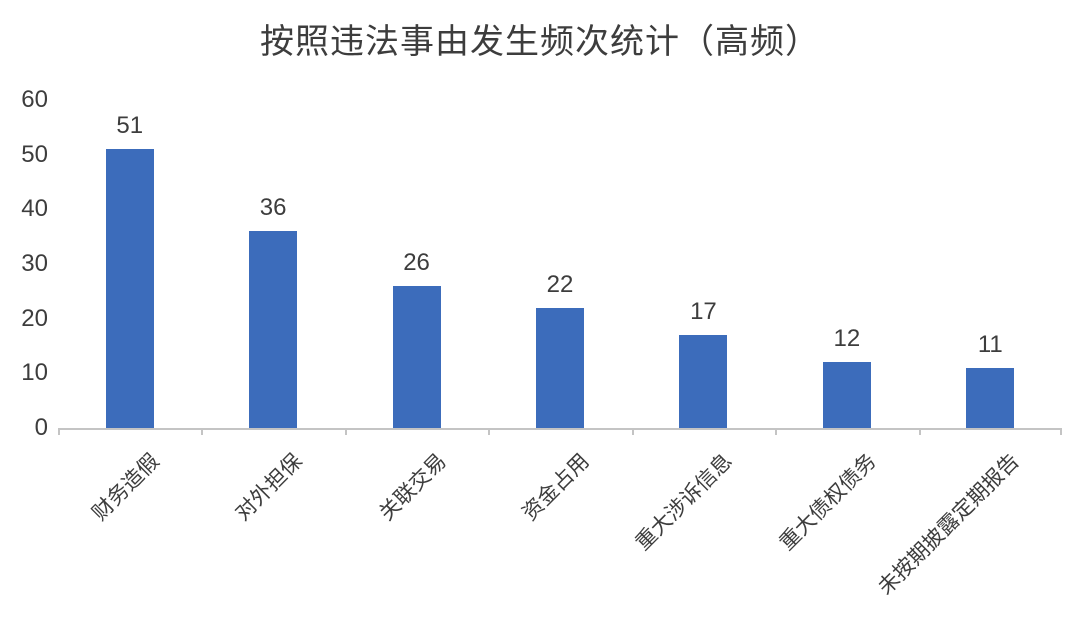 This screenshot has height=628, width=1080. I want to click on x-axis-line, so click(560, 429).